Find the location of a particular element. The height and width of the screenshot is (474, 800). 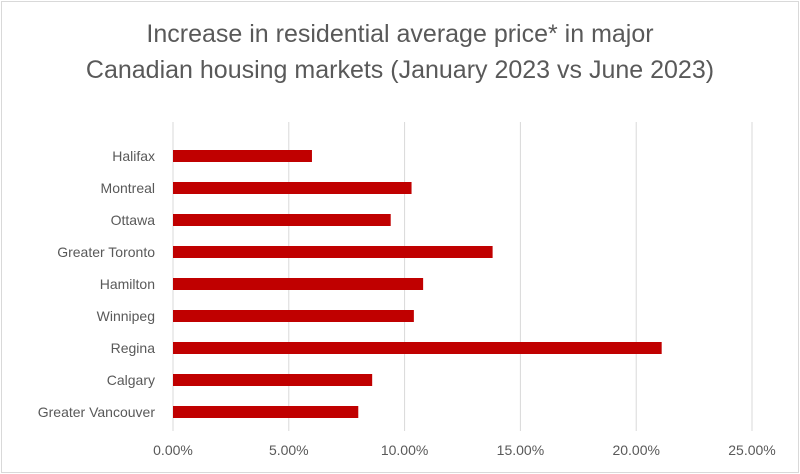

category-label: Winnipeg is located at coordinates (126, 316).